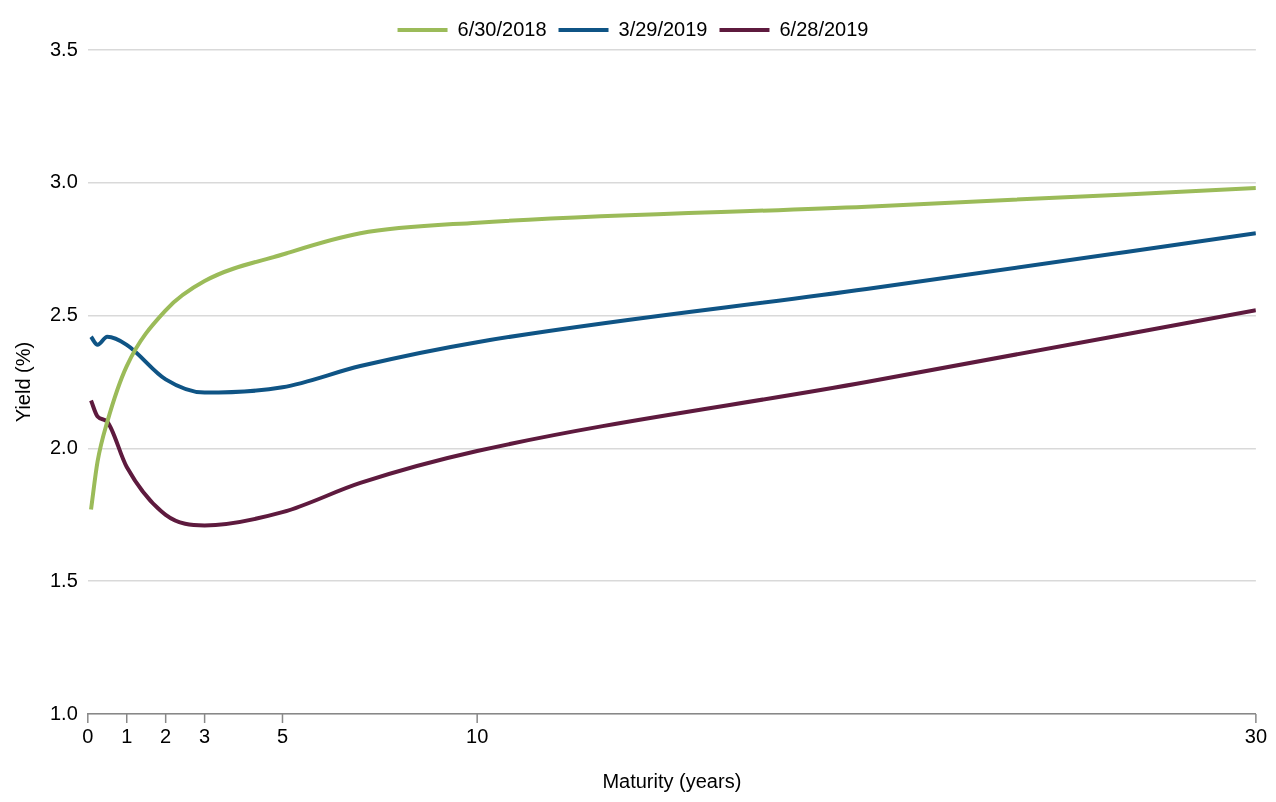 The image size is (1276, 802). Describe the element at coordinates (282, 735) in the screenshot. I see `x-tick-label: 5` at that location.